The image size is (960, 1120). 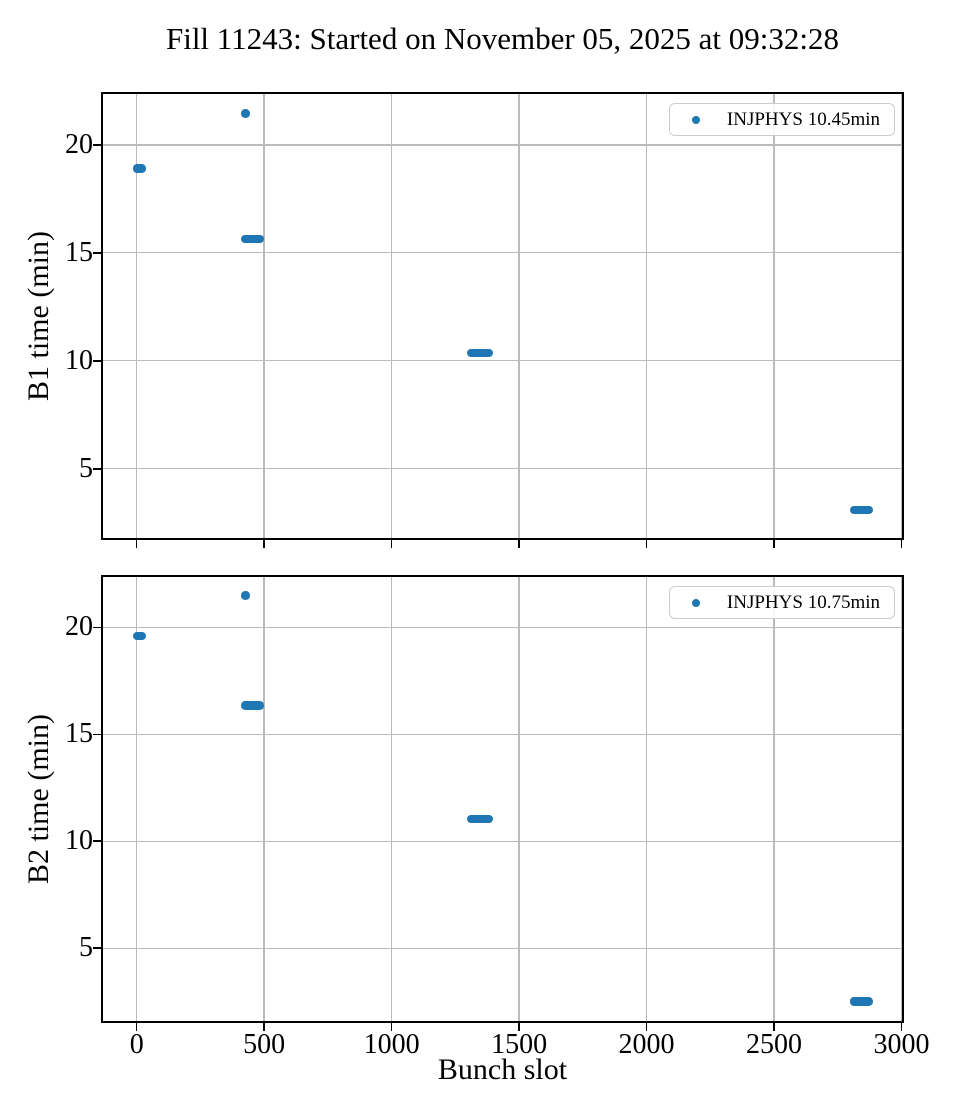 I want to click on legend-label-b2: INJPHYS 10.75min, so click(x=803, y=602).